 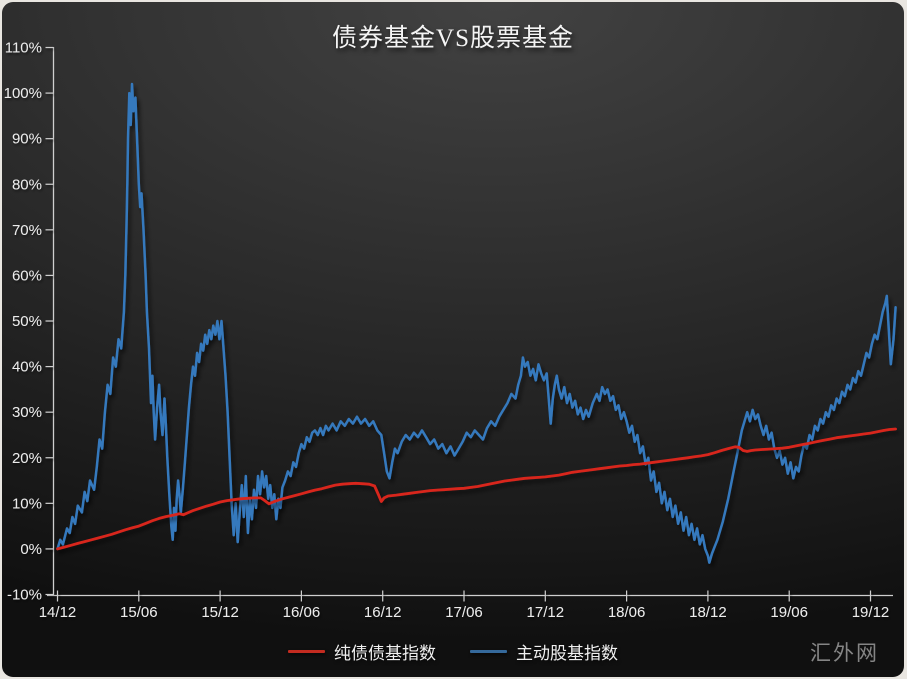 What do you see at coordinates (27, 503) in the screenshot?
I see `y-tick-label: 10%` at bounding box center [27, 503].